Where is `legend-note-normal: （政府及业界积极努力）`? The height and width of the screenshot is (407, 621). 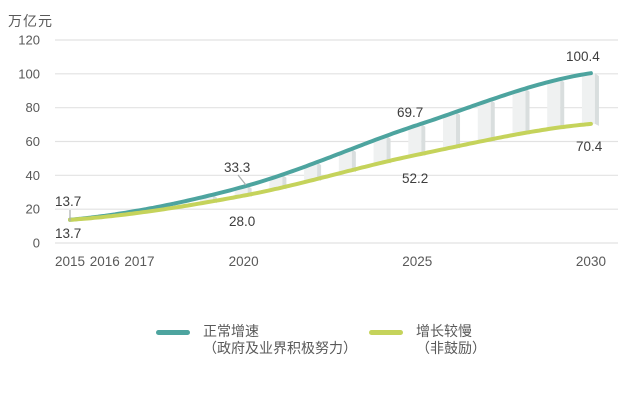 legend-note-normal: （政府及业界积极努力） is located at coordinates (280, 348).